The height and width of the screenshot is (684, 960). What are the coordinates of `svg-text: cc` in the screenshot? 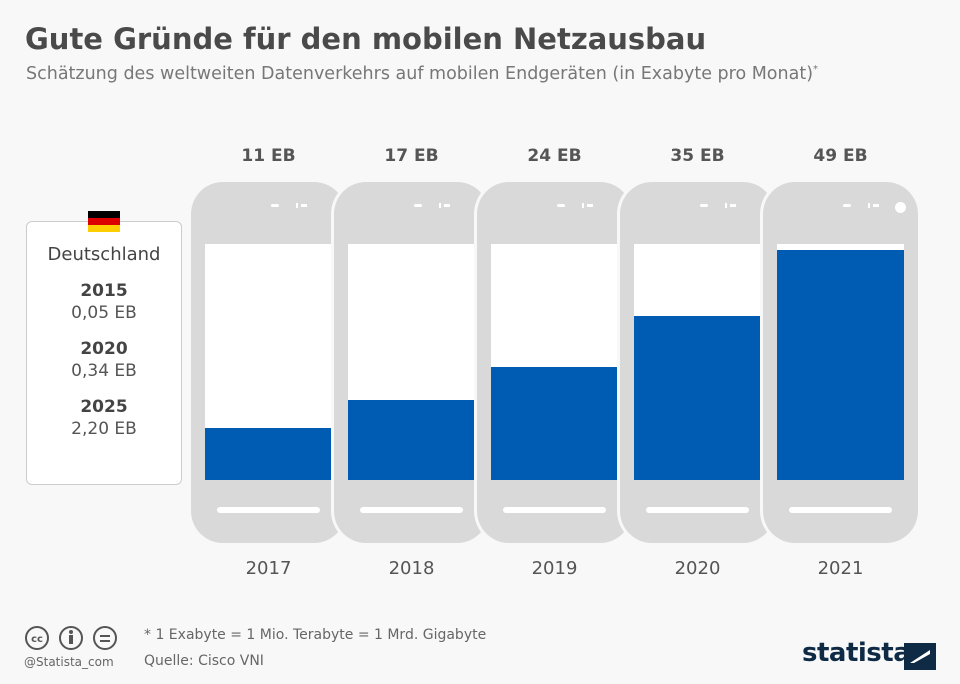 It's located at (37, 639).